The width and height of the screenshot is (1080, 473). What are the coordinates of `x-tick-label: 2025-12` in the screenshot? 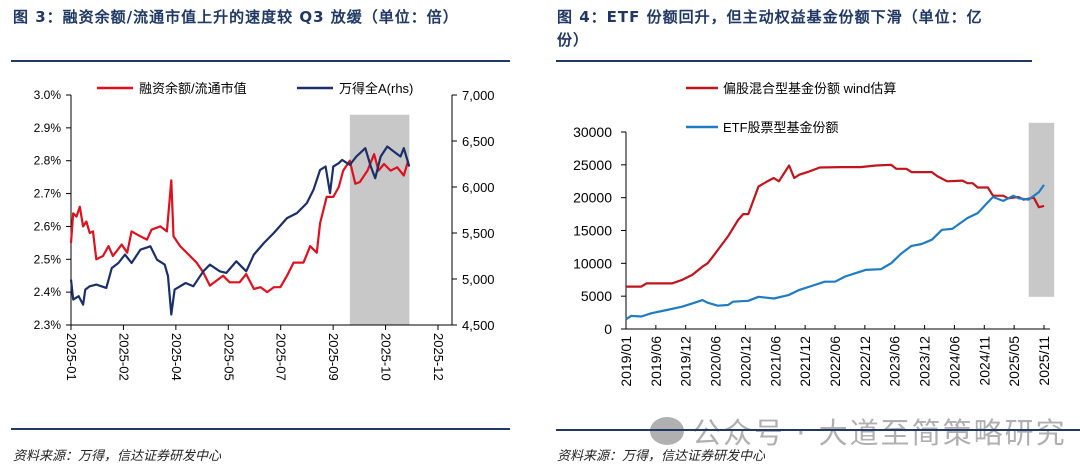 It's located at (438, 357).